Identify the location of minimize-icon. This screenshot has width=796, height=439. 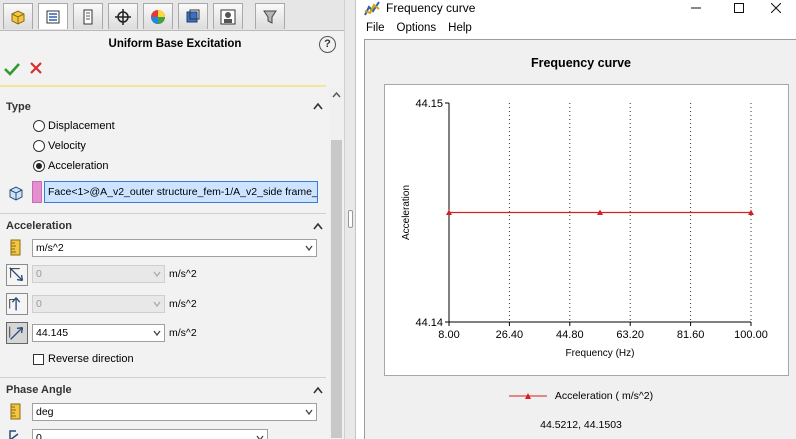
(696, 8).